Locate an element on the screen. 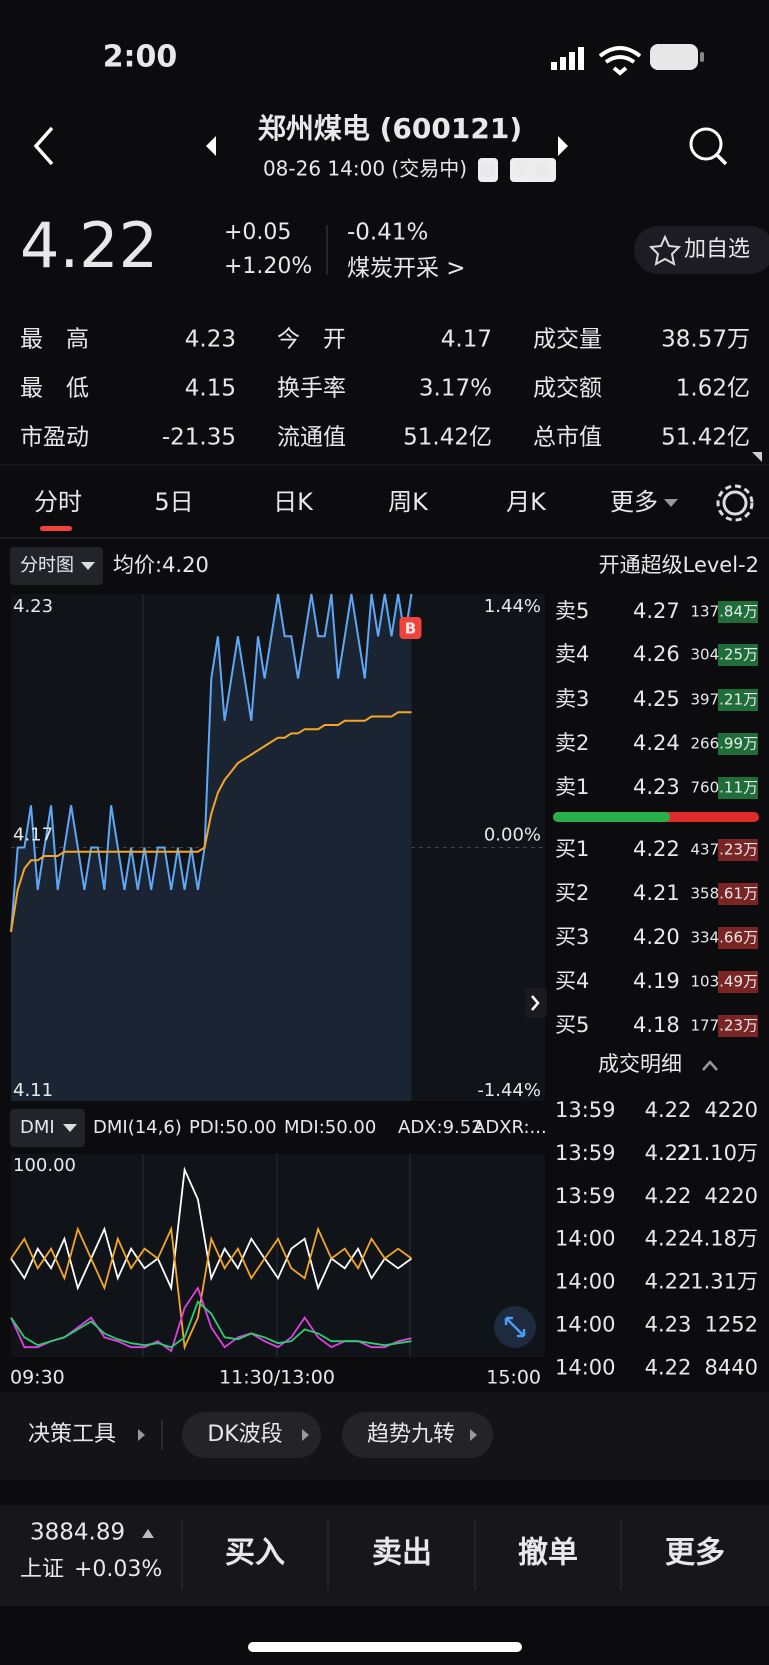 Image resolution: width=769 pixels, height=1665 pixels. book-volume: 760.11万 is located at coordinates (725, 788).